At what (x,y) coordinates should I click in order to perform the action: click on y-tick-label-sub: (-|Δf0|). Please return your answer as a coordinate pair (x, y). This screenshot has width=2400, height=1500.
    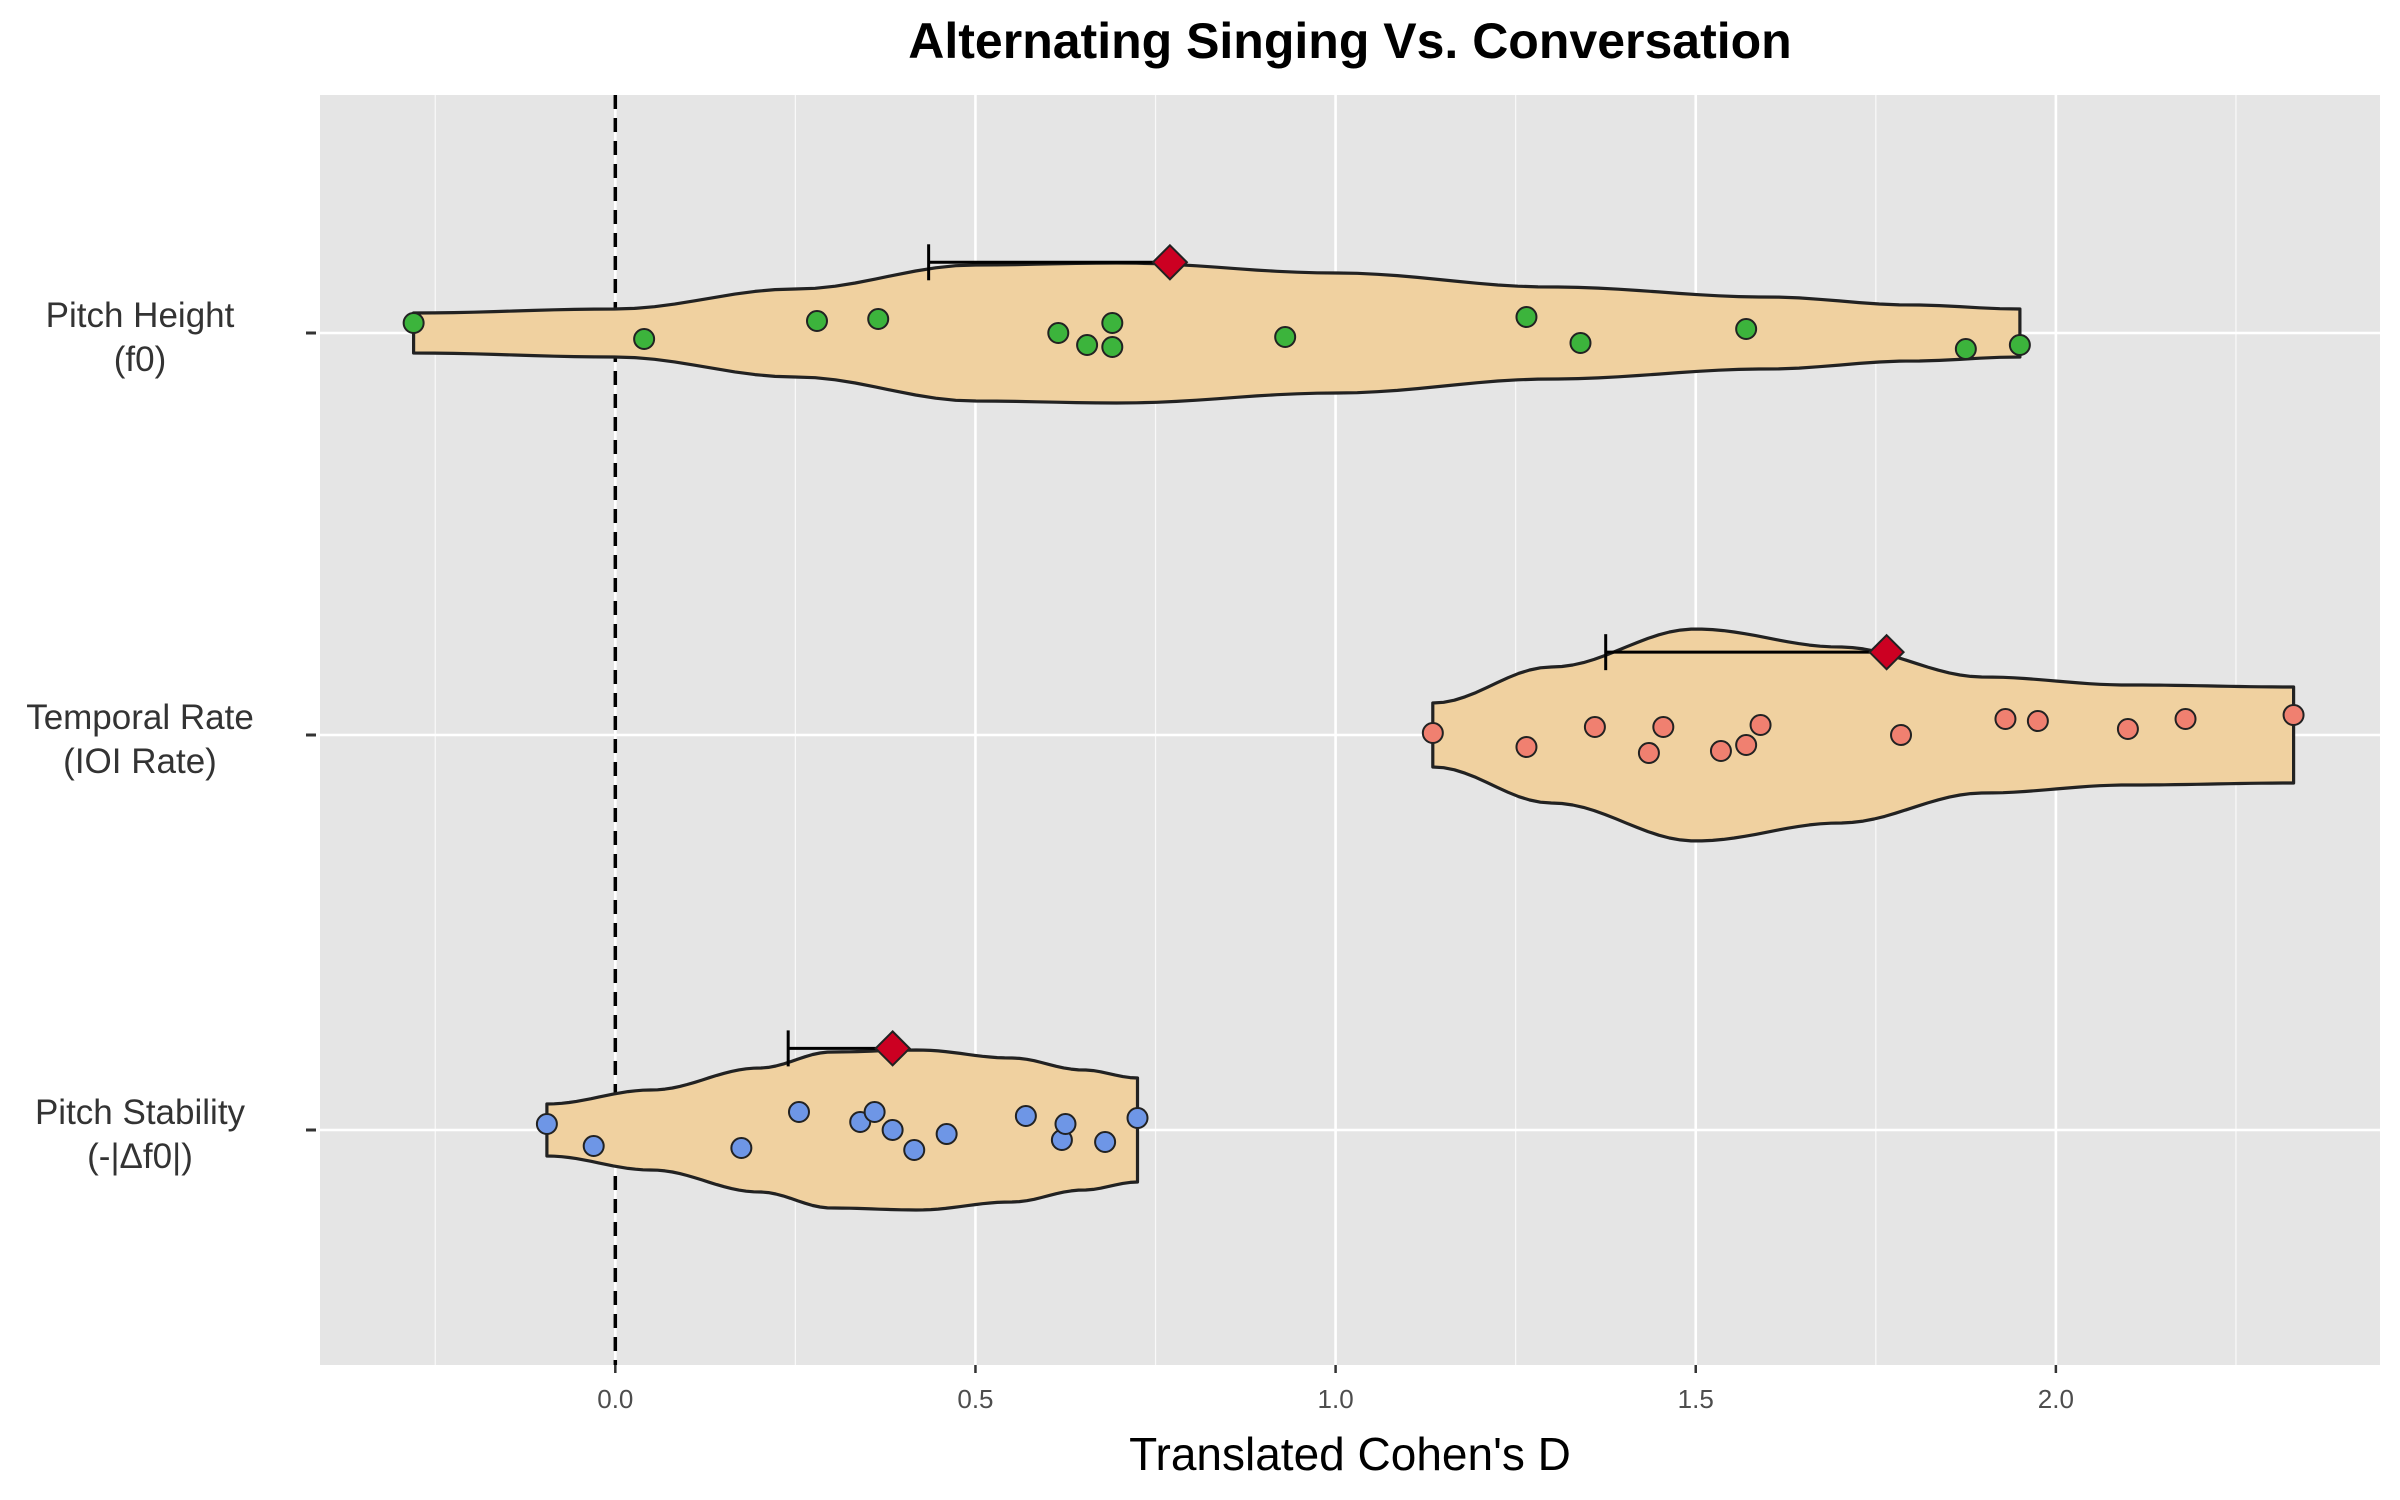
    Looking at the image, I should click on (140, 1156).